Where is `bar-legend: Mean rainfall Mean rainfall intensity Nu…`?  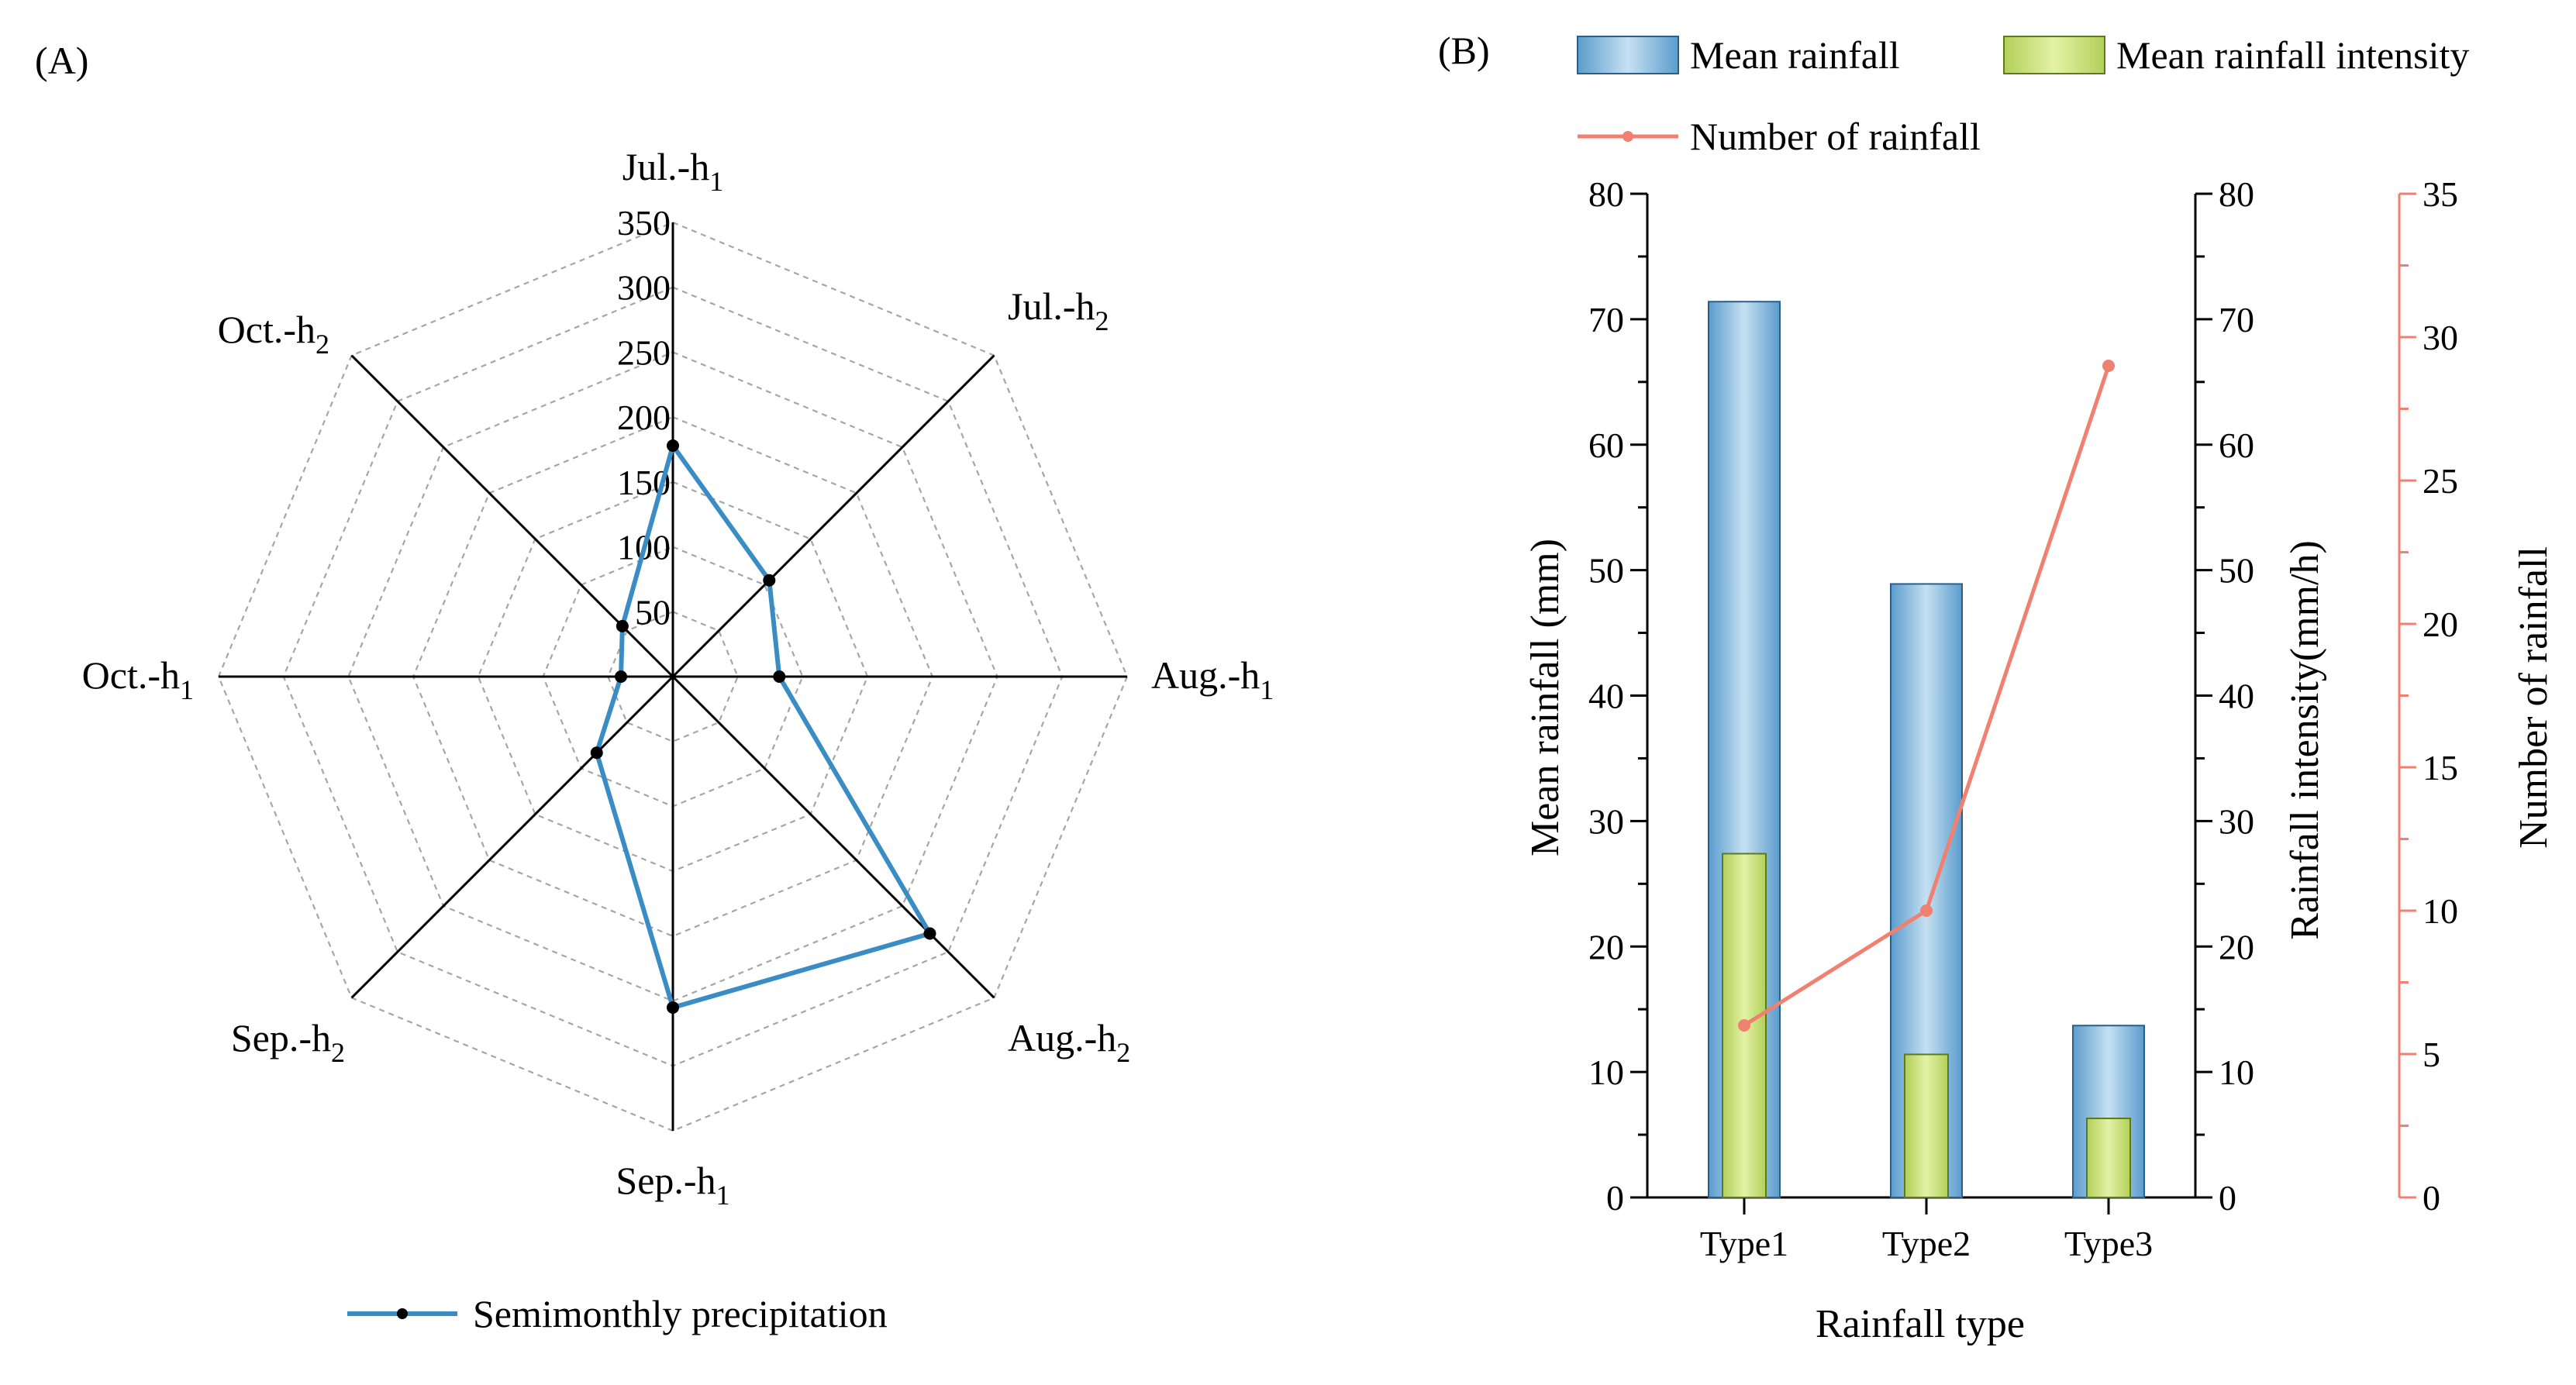 bar-legend: Mean rainfall Mean rainfall intensity Nu… is located at coordinates (2023, 95).